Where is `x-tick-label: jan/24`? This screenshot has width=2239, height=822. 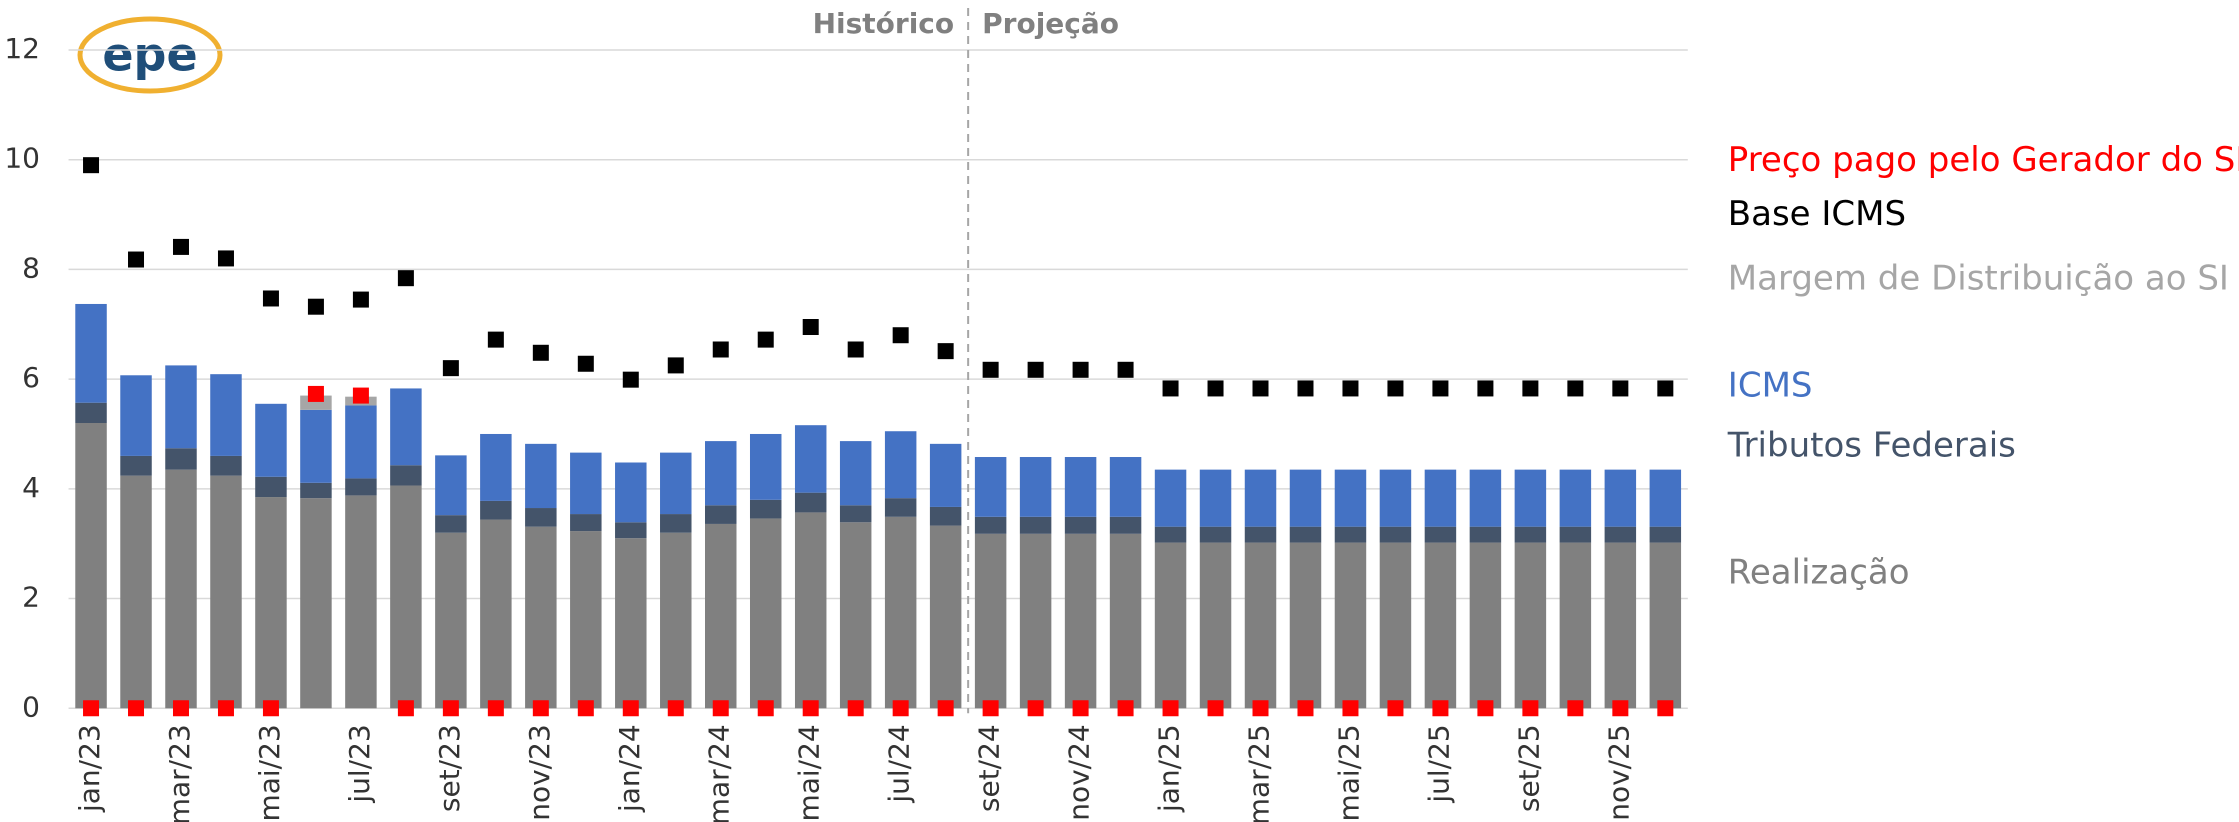
x-tick-label: jan/24 is located at coordinates (629, 768).